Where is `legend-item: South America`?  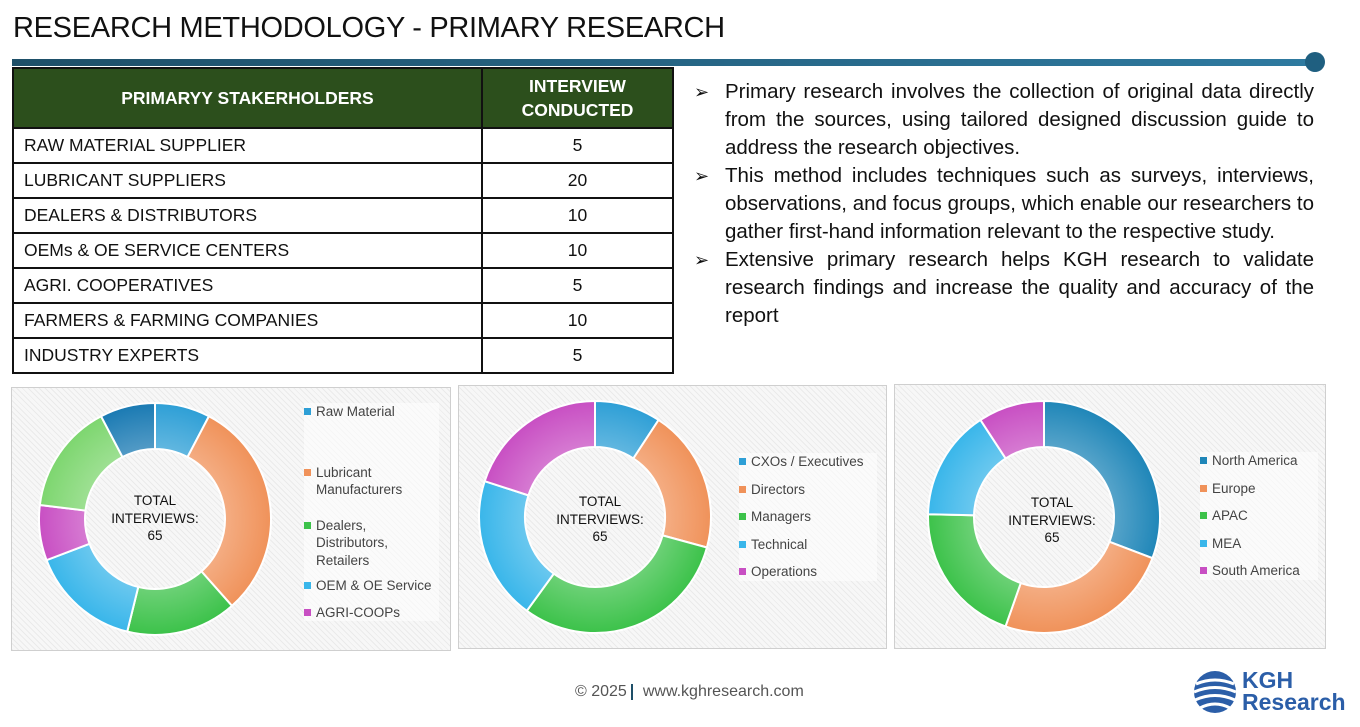
legend-item: South America is located at coordinates (1259, 571).